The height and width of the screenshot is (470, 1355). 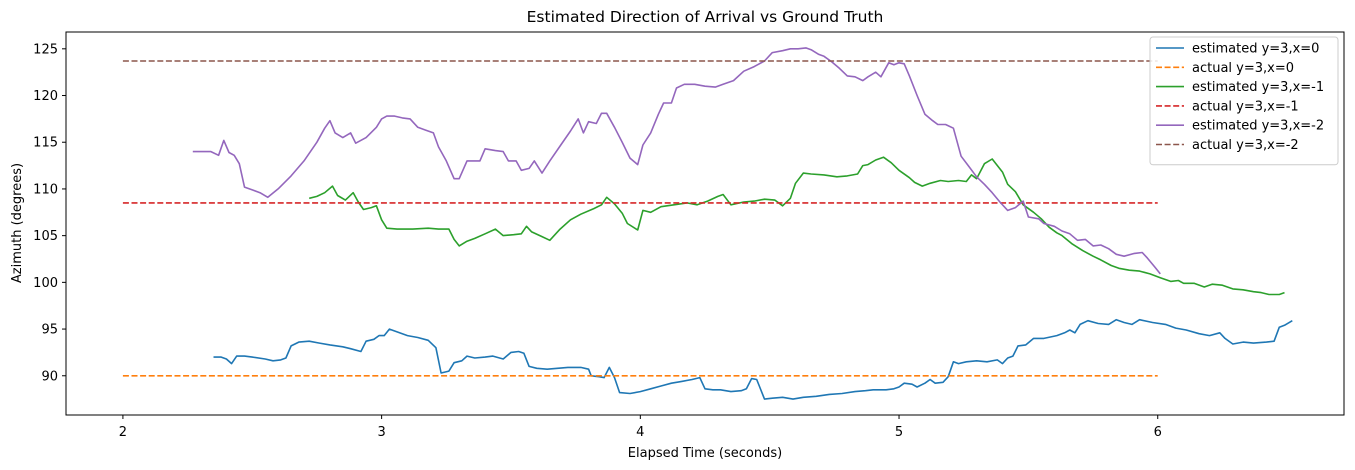 I want to click on legend-label: actual y=3,x=-1, so click(x=1245, y=106).